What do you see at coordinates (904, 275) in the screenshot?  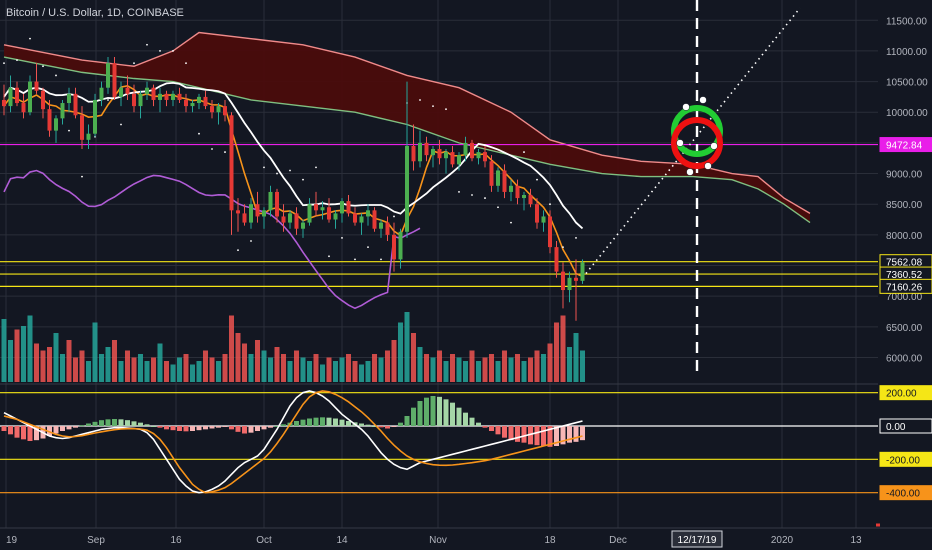 I see `price-badge-label: 7360.52` at bounding box center [904, 275].